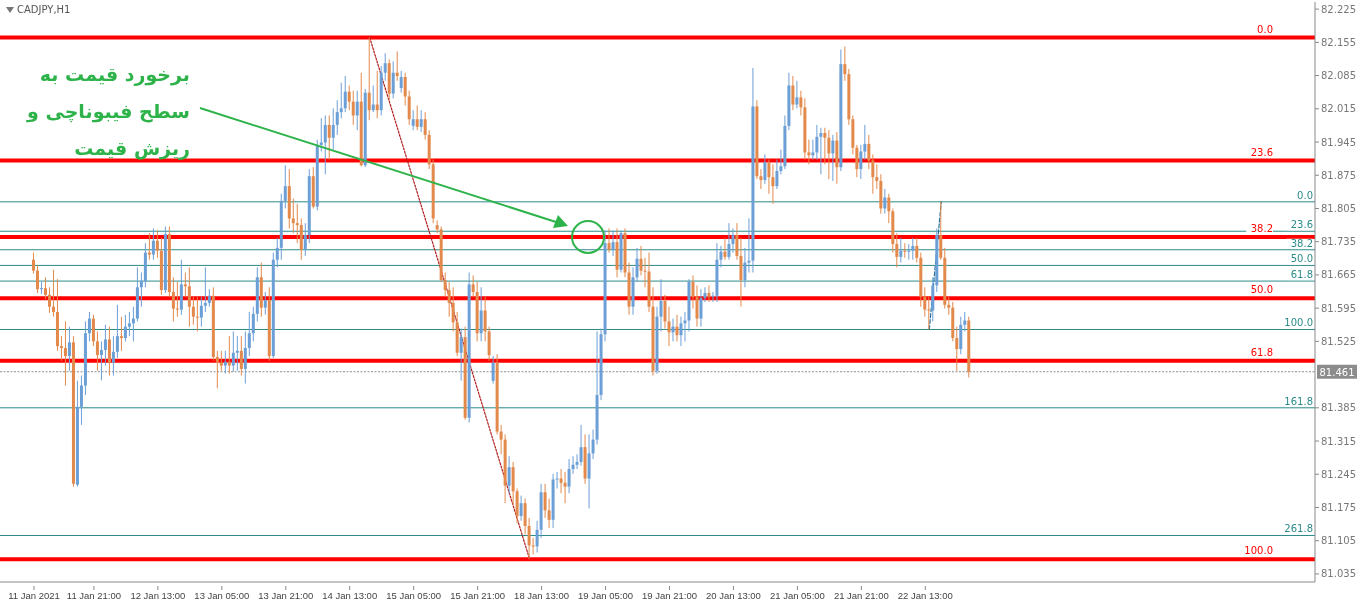 This screenshot has width=1360, height=602. I want to click on y-tick-label: 81.035, so click(1338, 574).